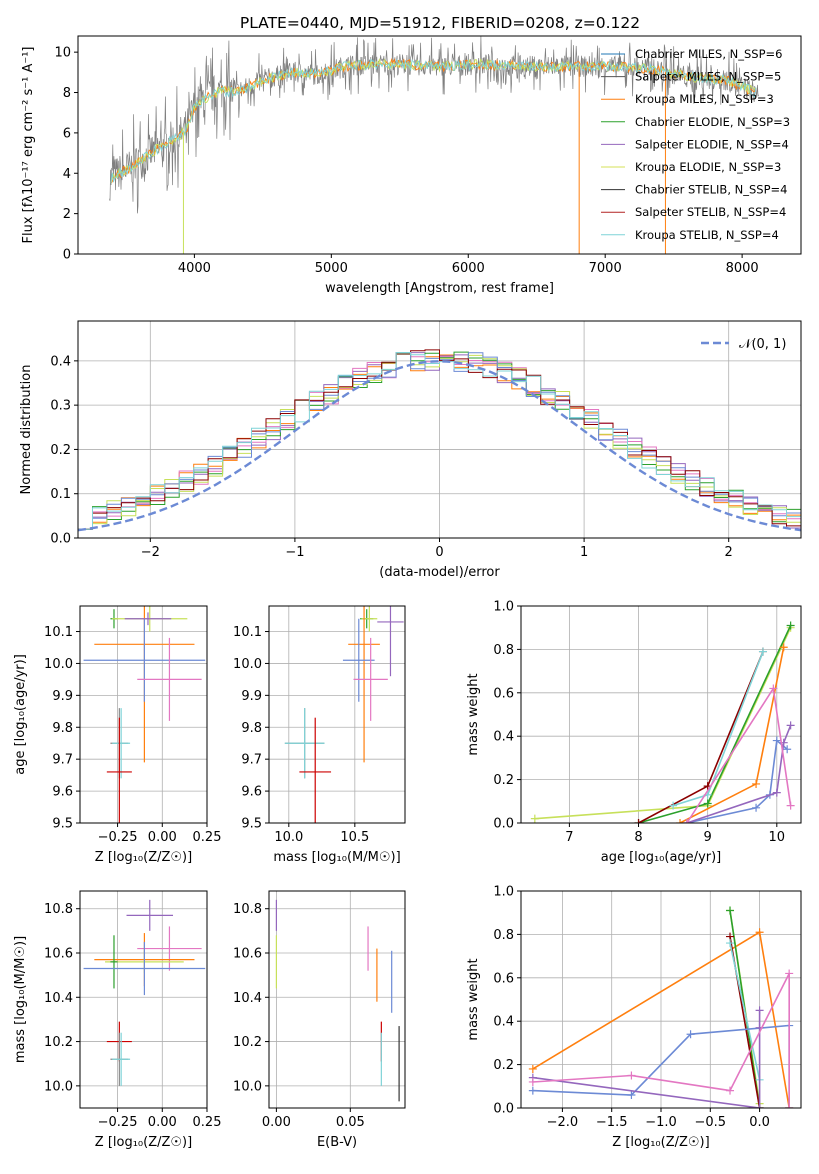 The image size is (819, 1174). I want to click on legend-label: Salpeter ELODIE, N_SSP=4, so click(712, 144).